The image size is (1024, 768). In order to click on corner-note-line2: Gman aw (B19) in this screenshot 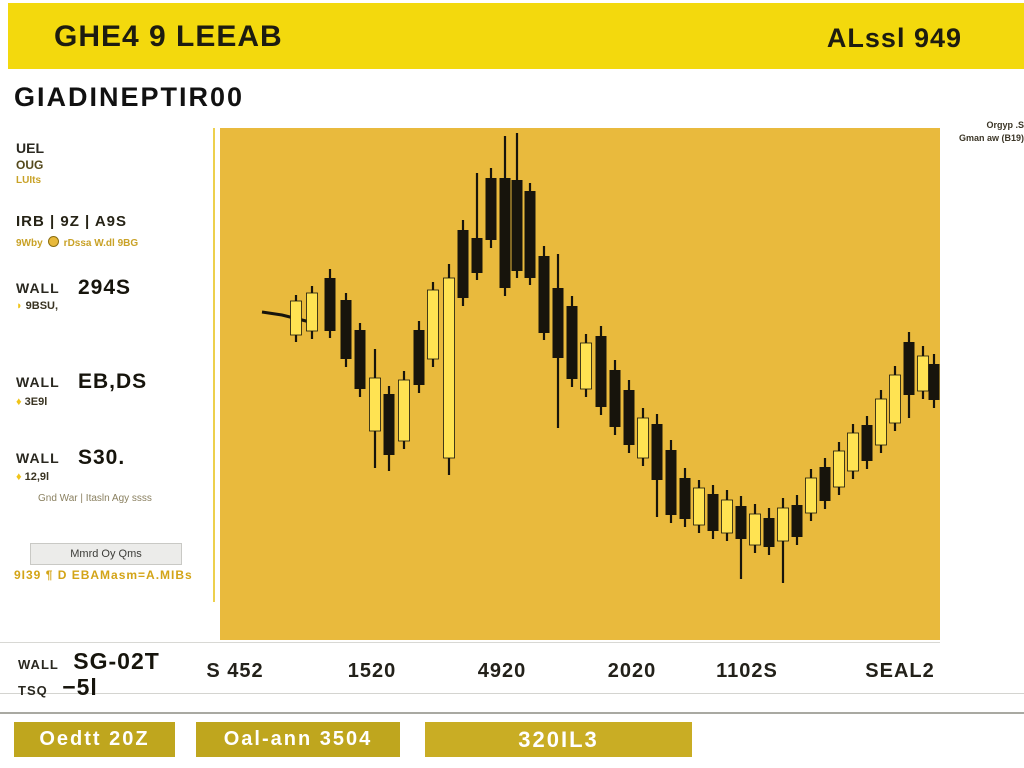, I will do `click(991, 138)`.